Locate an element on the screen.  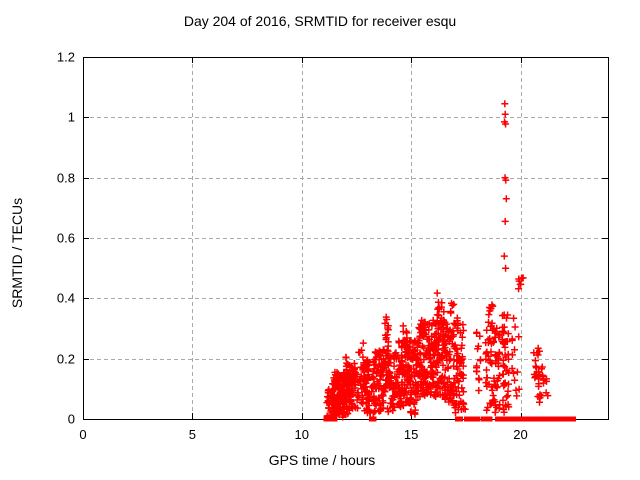
y-tick-label-0.2: 0.2 is located at coordinates (65, 359).